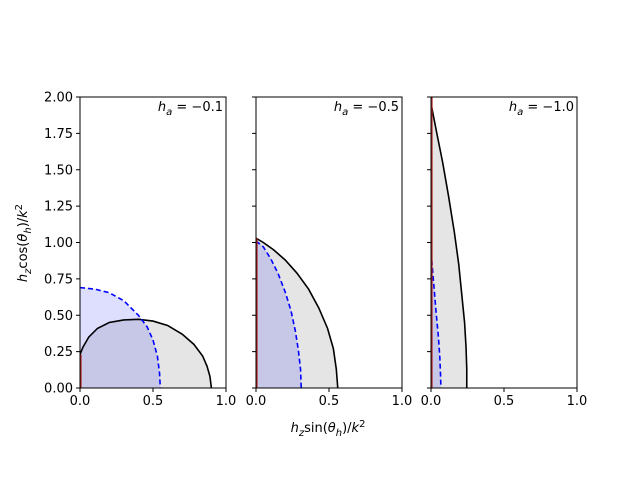  What do you see at coordinates (58, 207) in the screenshot?
I see `y-tick-label: 1.25` at bounding box center [58, 207].